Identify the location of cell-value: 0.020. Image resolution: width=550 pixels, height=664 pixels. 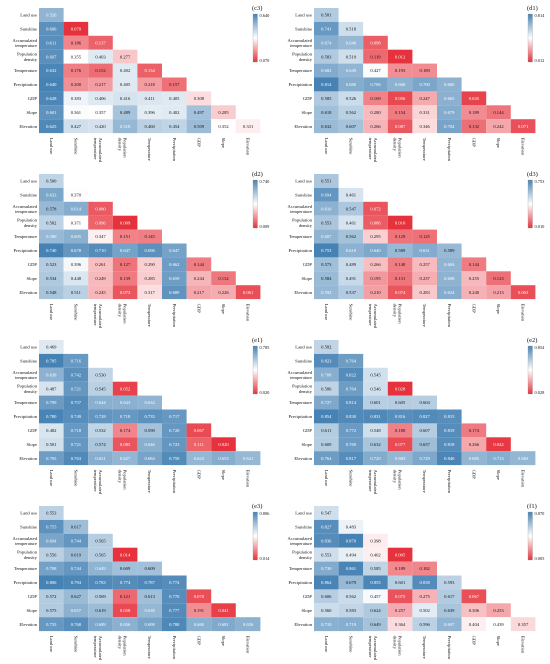
(223, 444).